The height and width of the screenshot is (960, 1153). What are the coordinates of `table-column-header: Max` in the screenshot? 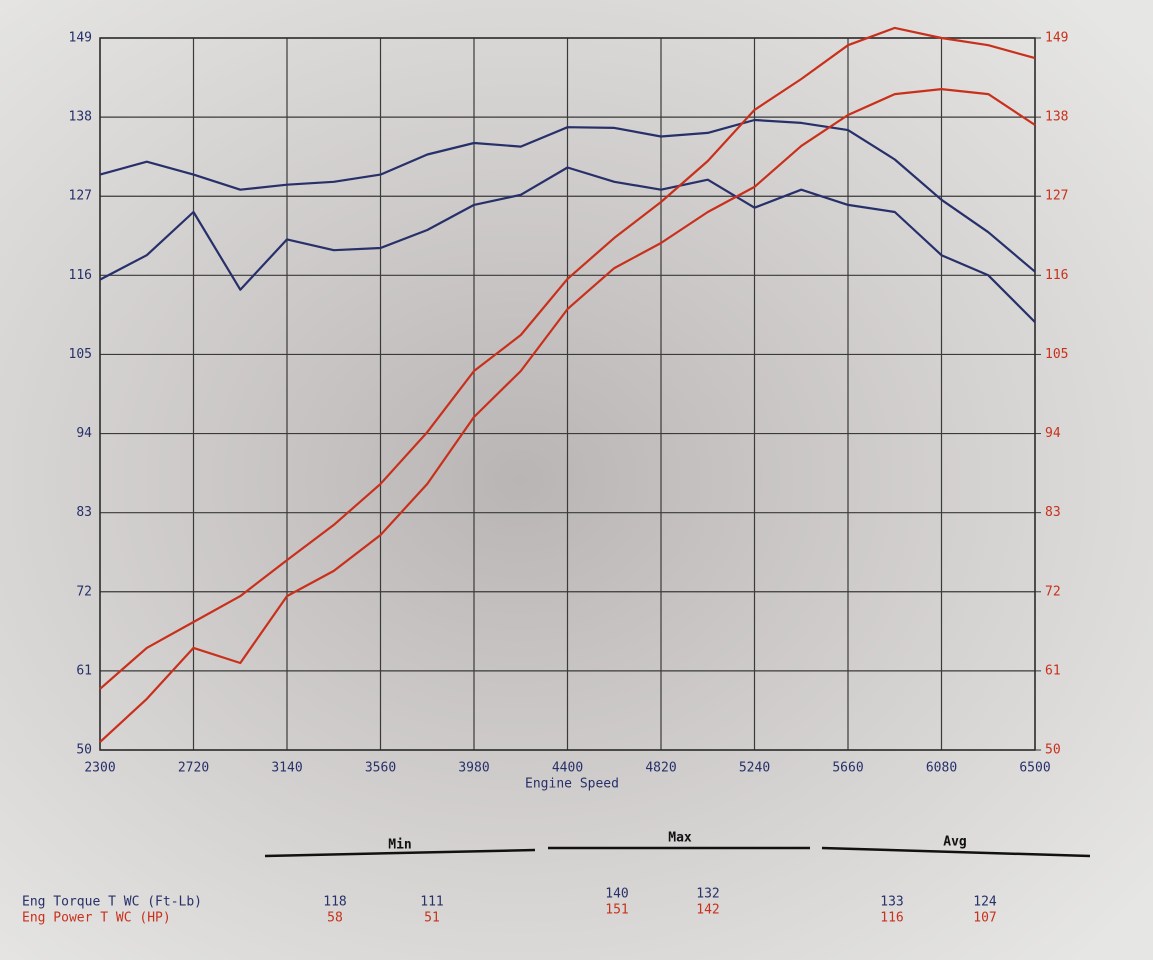 It's located at (680, 838).